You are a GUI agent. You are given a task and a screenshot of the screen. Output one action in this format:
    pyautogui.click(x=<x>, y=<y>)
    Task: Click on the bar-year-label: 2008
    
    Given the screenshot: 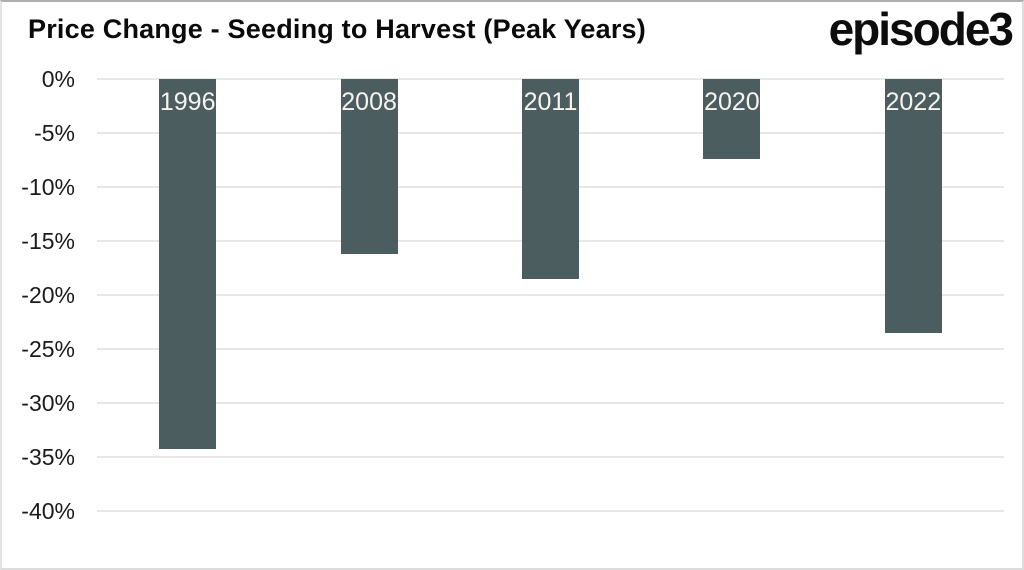 What is the action you would take?
    pyautogui.click(x=369, y=102)
    